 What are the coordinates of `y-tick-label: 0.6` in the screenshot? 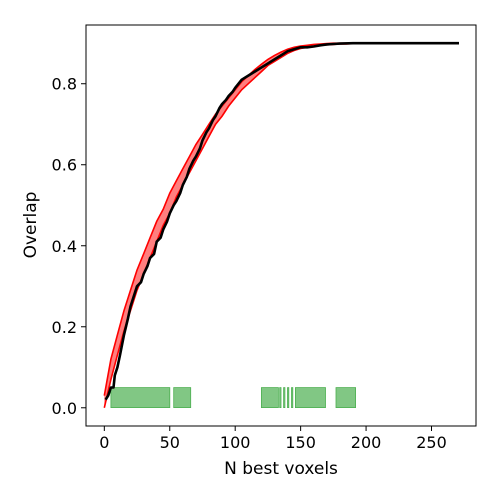 It's located at (64, 165).